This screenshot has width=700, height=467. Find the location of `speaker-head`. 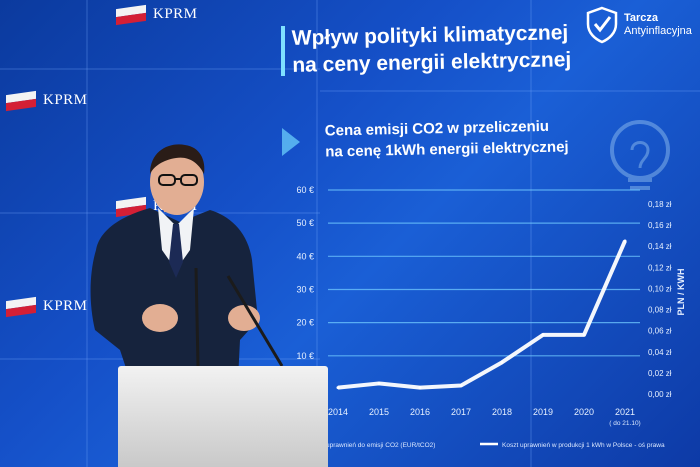

speaker-head is located at coordinates (177, 182).